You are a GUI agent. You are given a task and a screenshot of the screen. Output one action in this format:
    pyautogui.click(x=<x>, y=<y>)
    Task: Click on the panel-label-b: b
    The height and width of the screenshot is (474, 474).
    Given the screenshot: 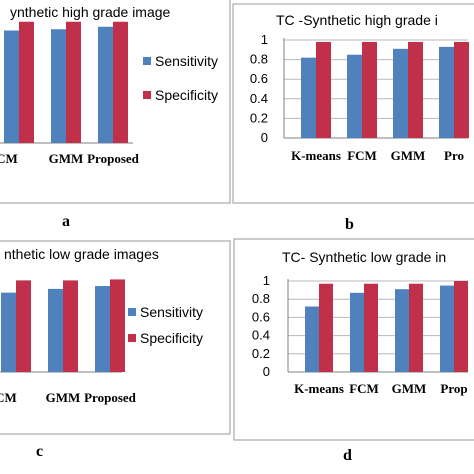 What is the action you would take?
    pyautogui.click(x=349, y=224)
    